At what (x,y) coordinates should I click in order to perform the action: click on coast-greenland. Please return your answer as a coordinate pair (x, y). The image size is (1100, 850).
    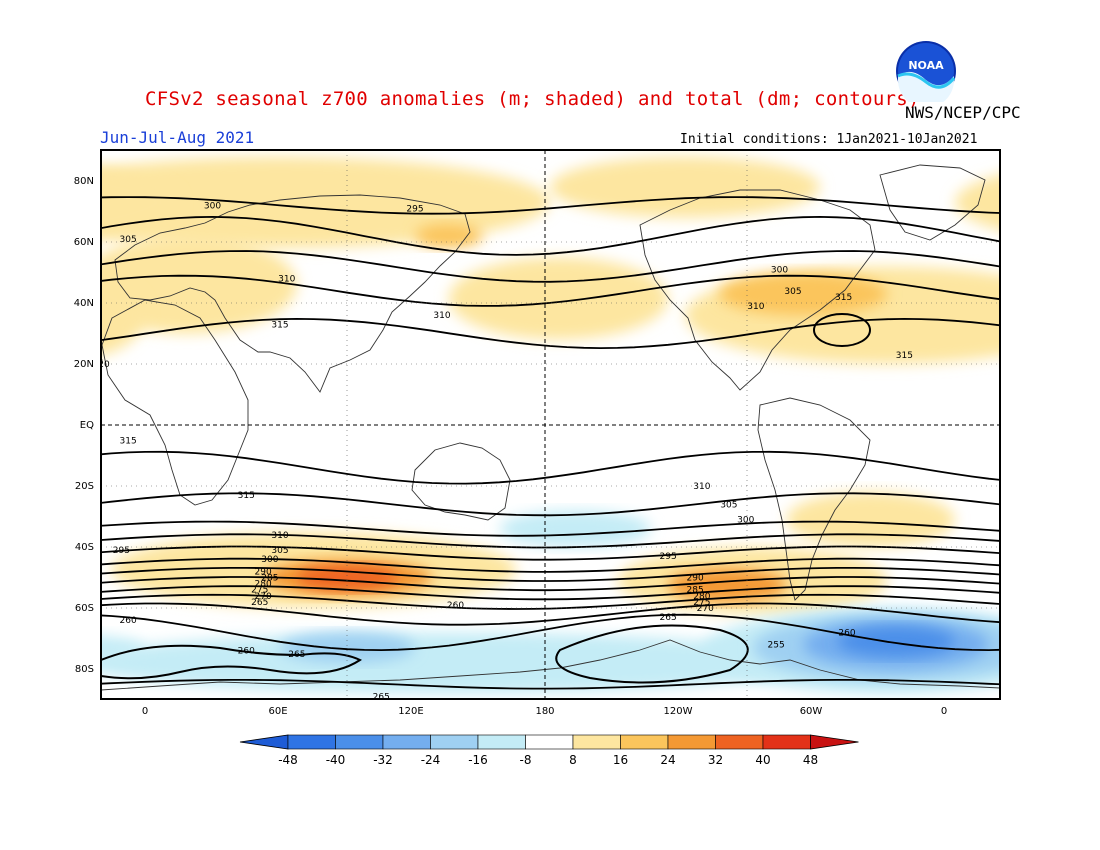
    Looking at the image, I should click on (932, 202).